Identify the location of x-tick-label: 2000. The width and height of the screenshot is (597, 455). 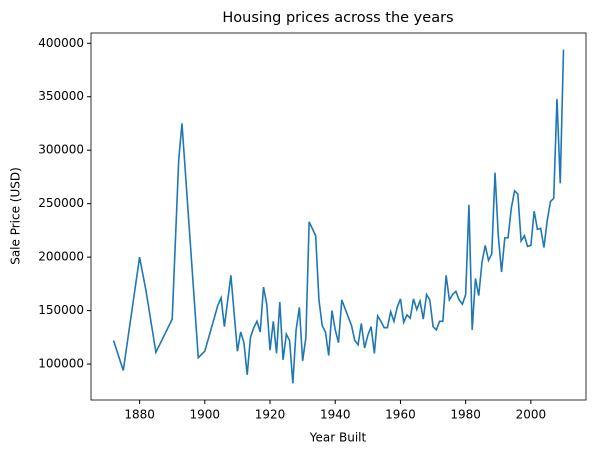
(531, 415).